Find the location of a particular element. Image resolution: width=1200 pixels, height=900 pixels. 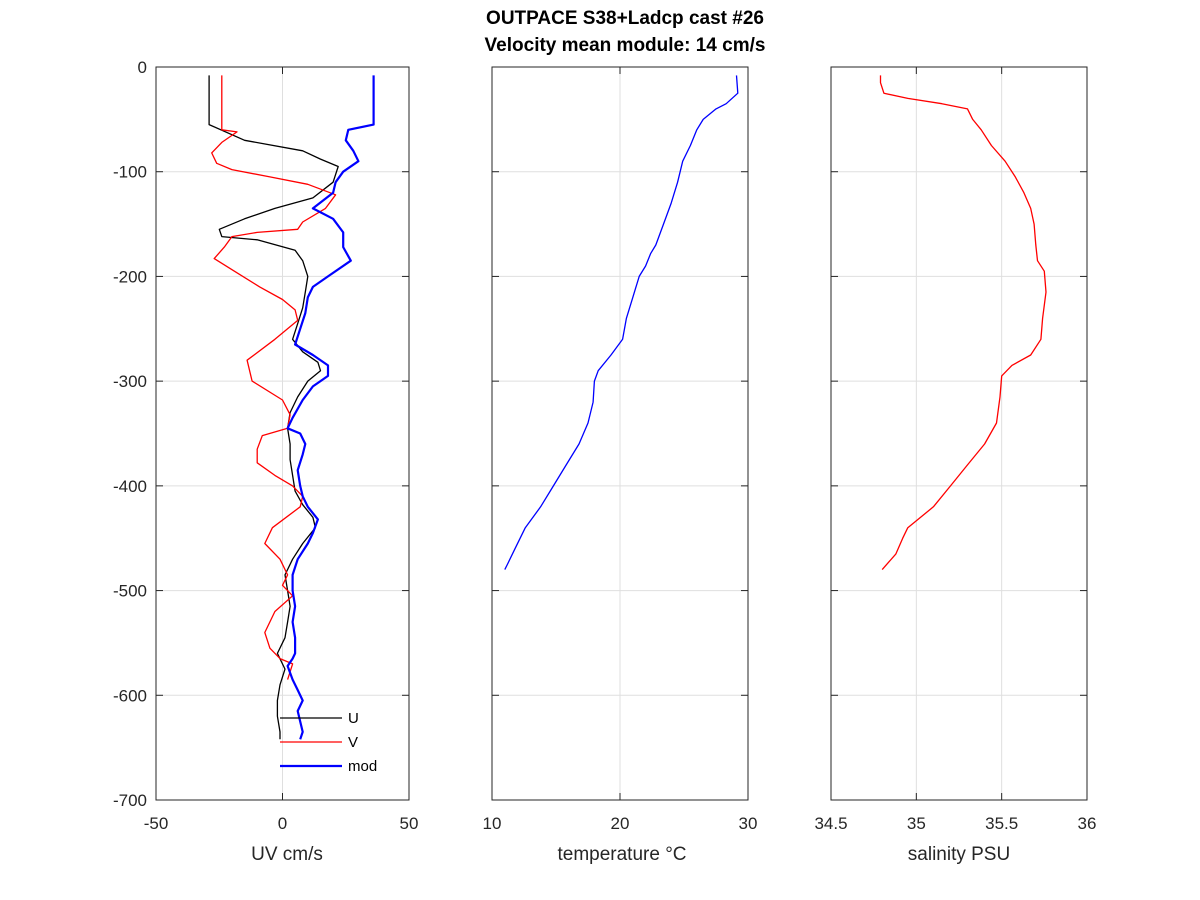

x-tick-label: 35.5 is located at coordinates (1001, 823).